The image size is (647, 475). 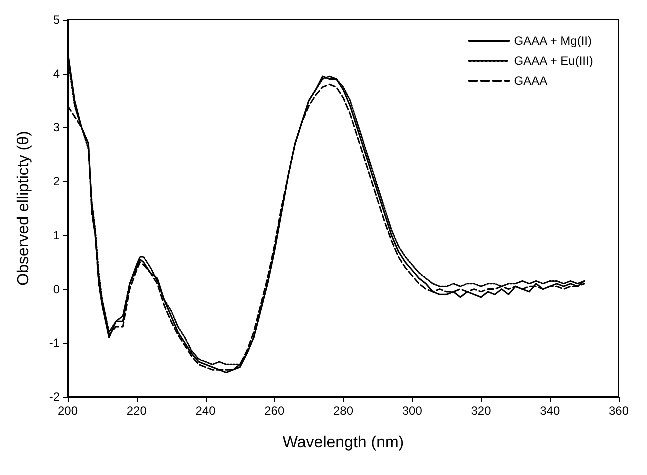 I want to click on y-tick-label: 4, so click(x=56, y=73).